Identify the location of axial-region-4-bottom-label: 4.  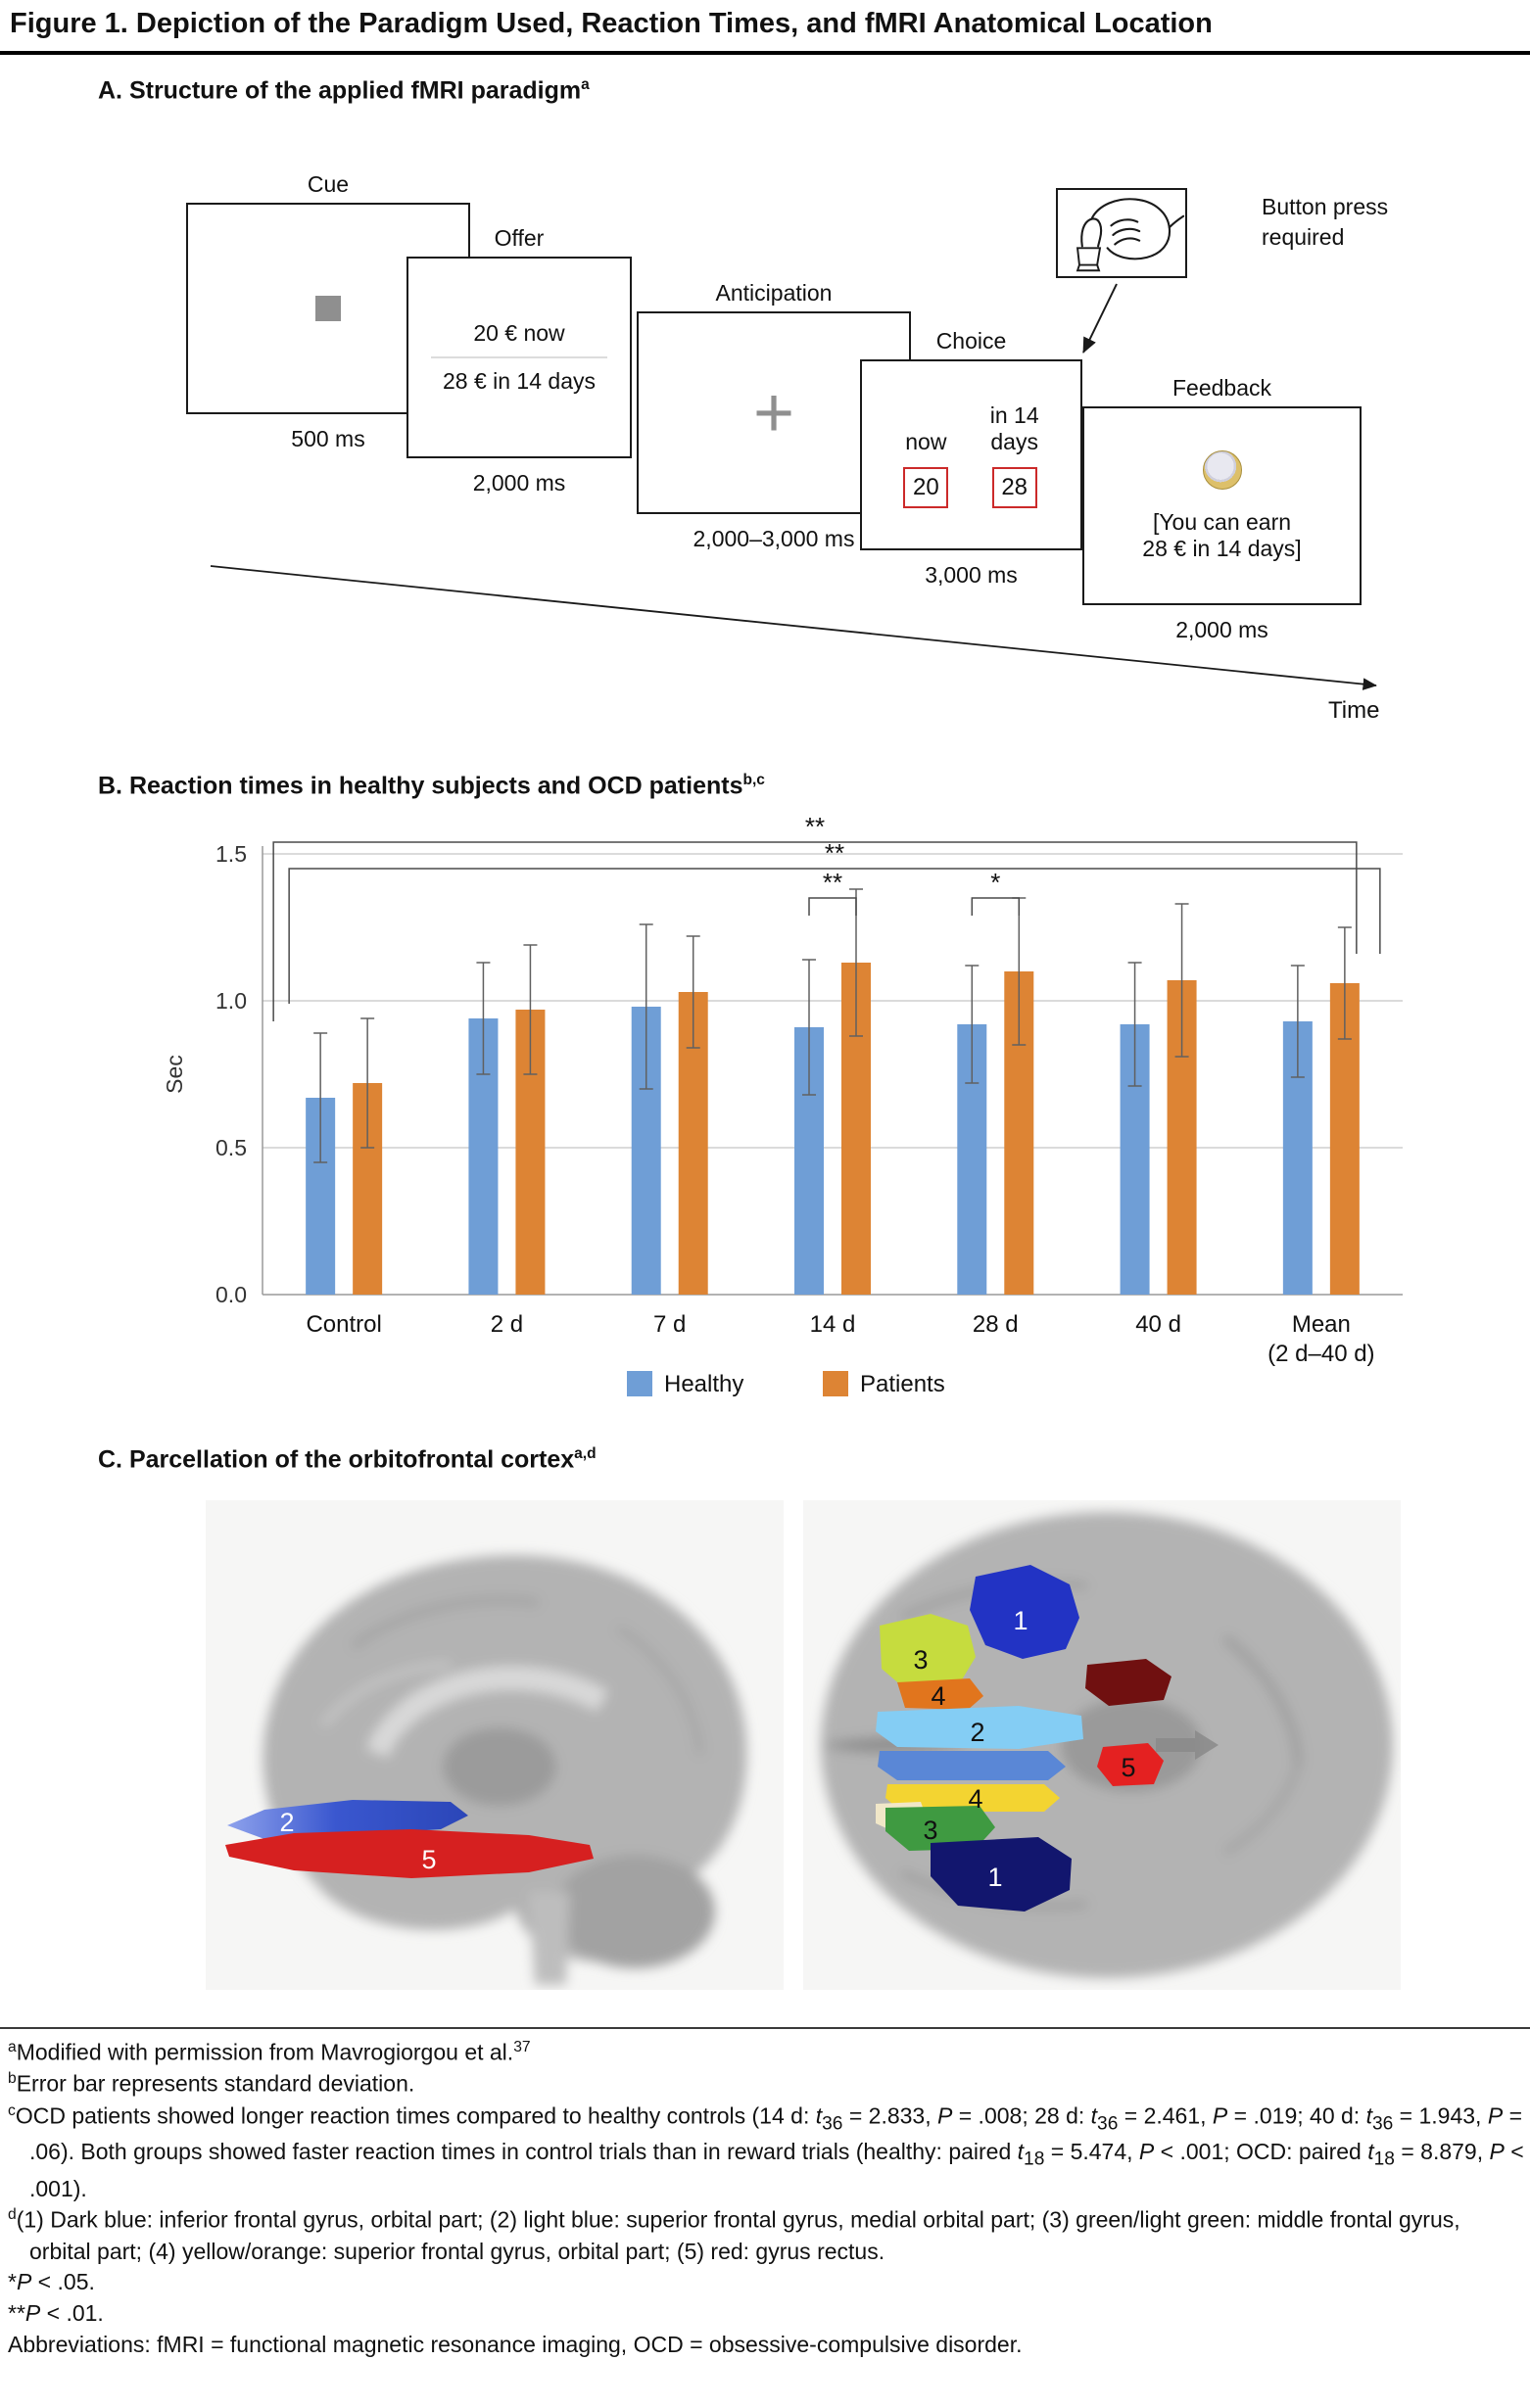
(975, 1799).